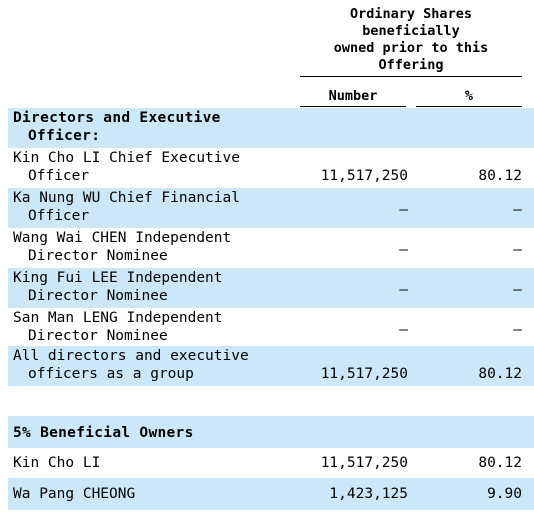 The image size is (534, 517). Describe the element at coordinates (126, 167) in the screenshot. I see `holder-name: Kin Cho LI Chief Executive Officer` at that location.